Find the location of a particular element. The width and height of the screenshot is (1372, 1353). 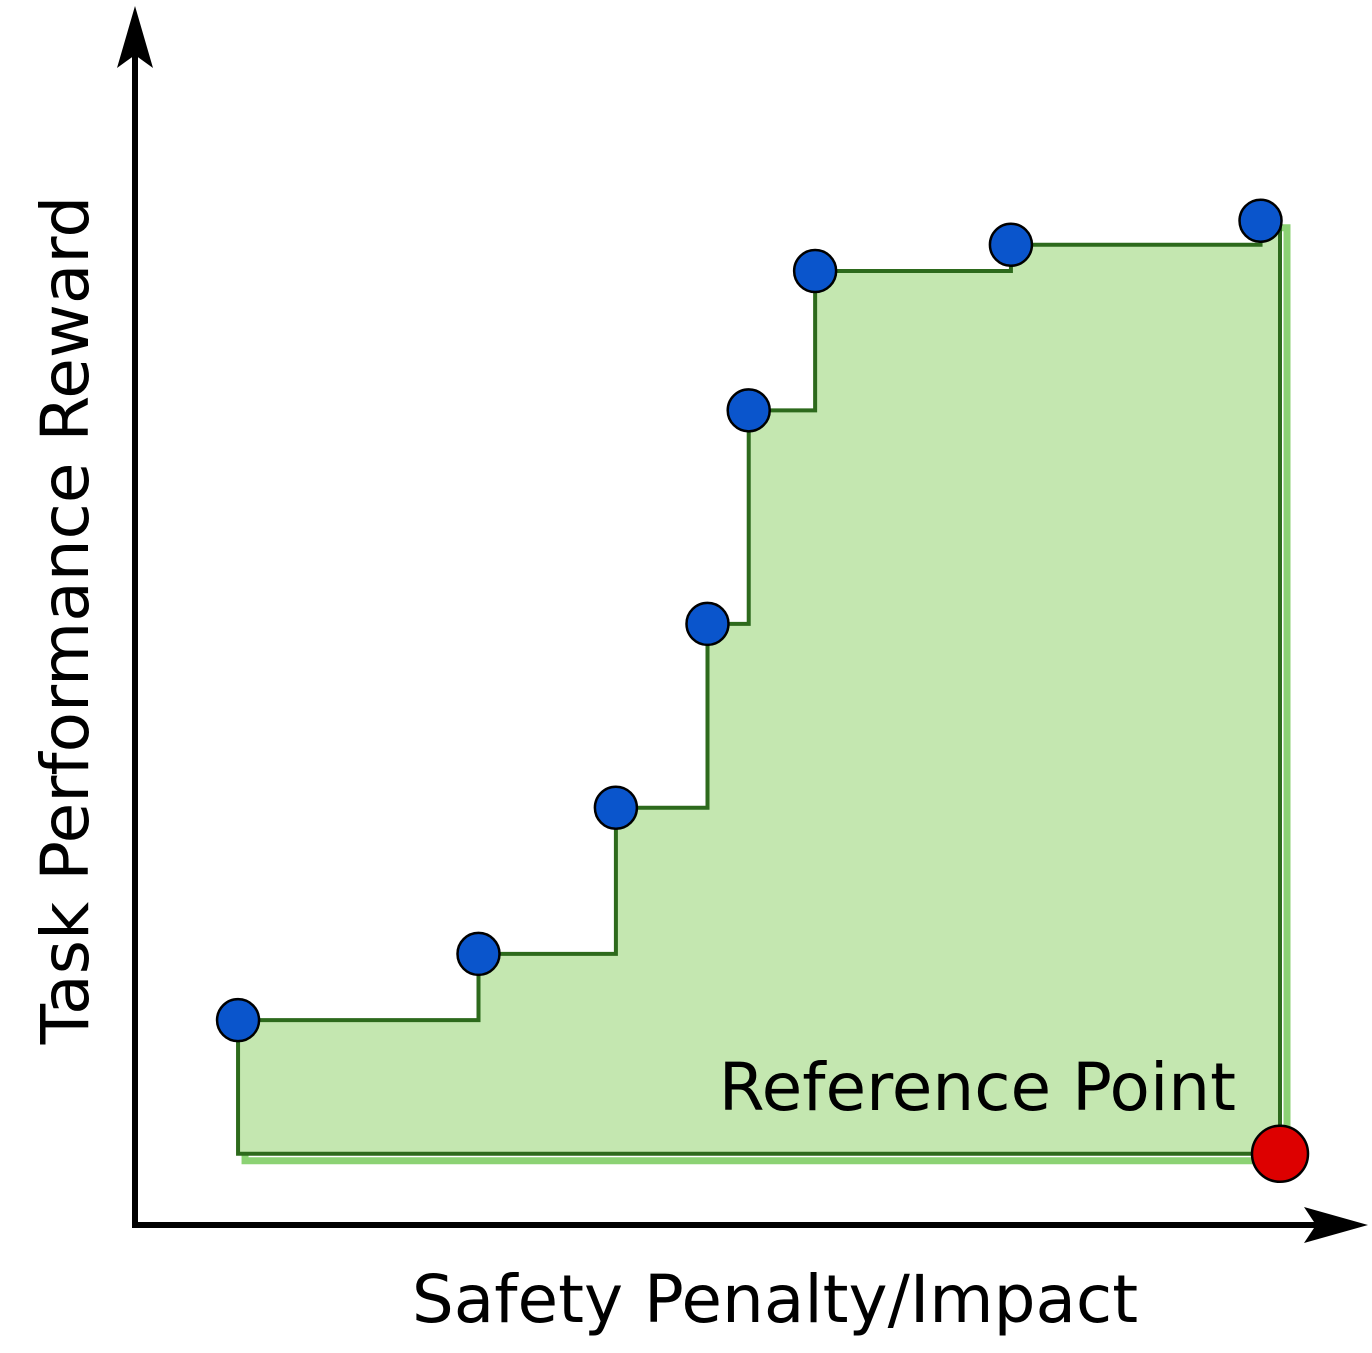

reference-point-label: Reference Point is located at coordinates (977, 1087).